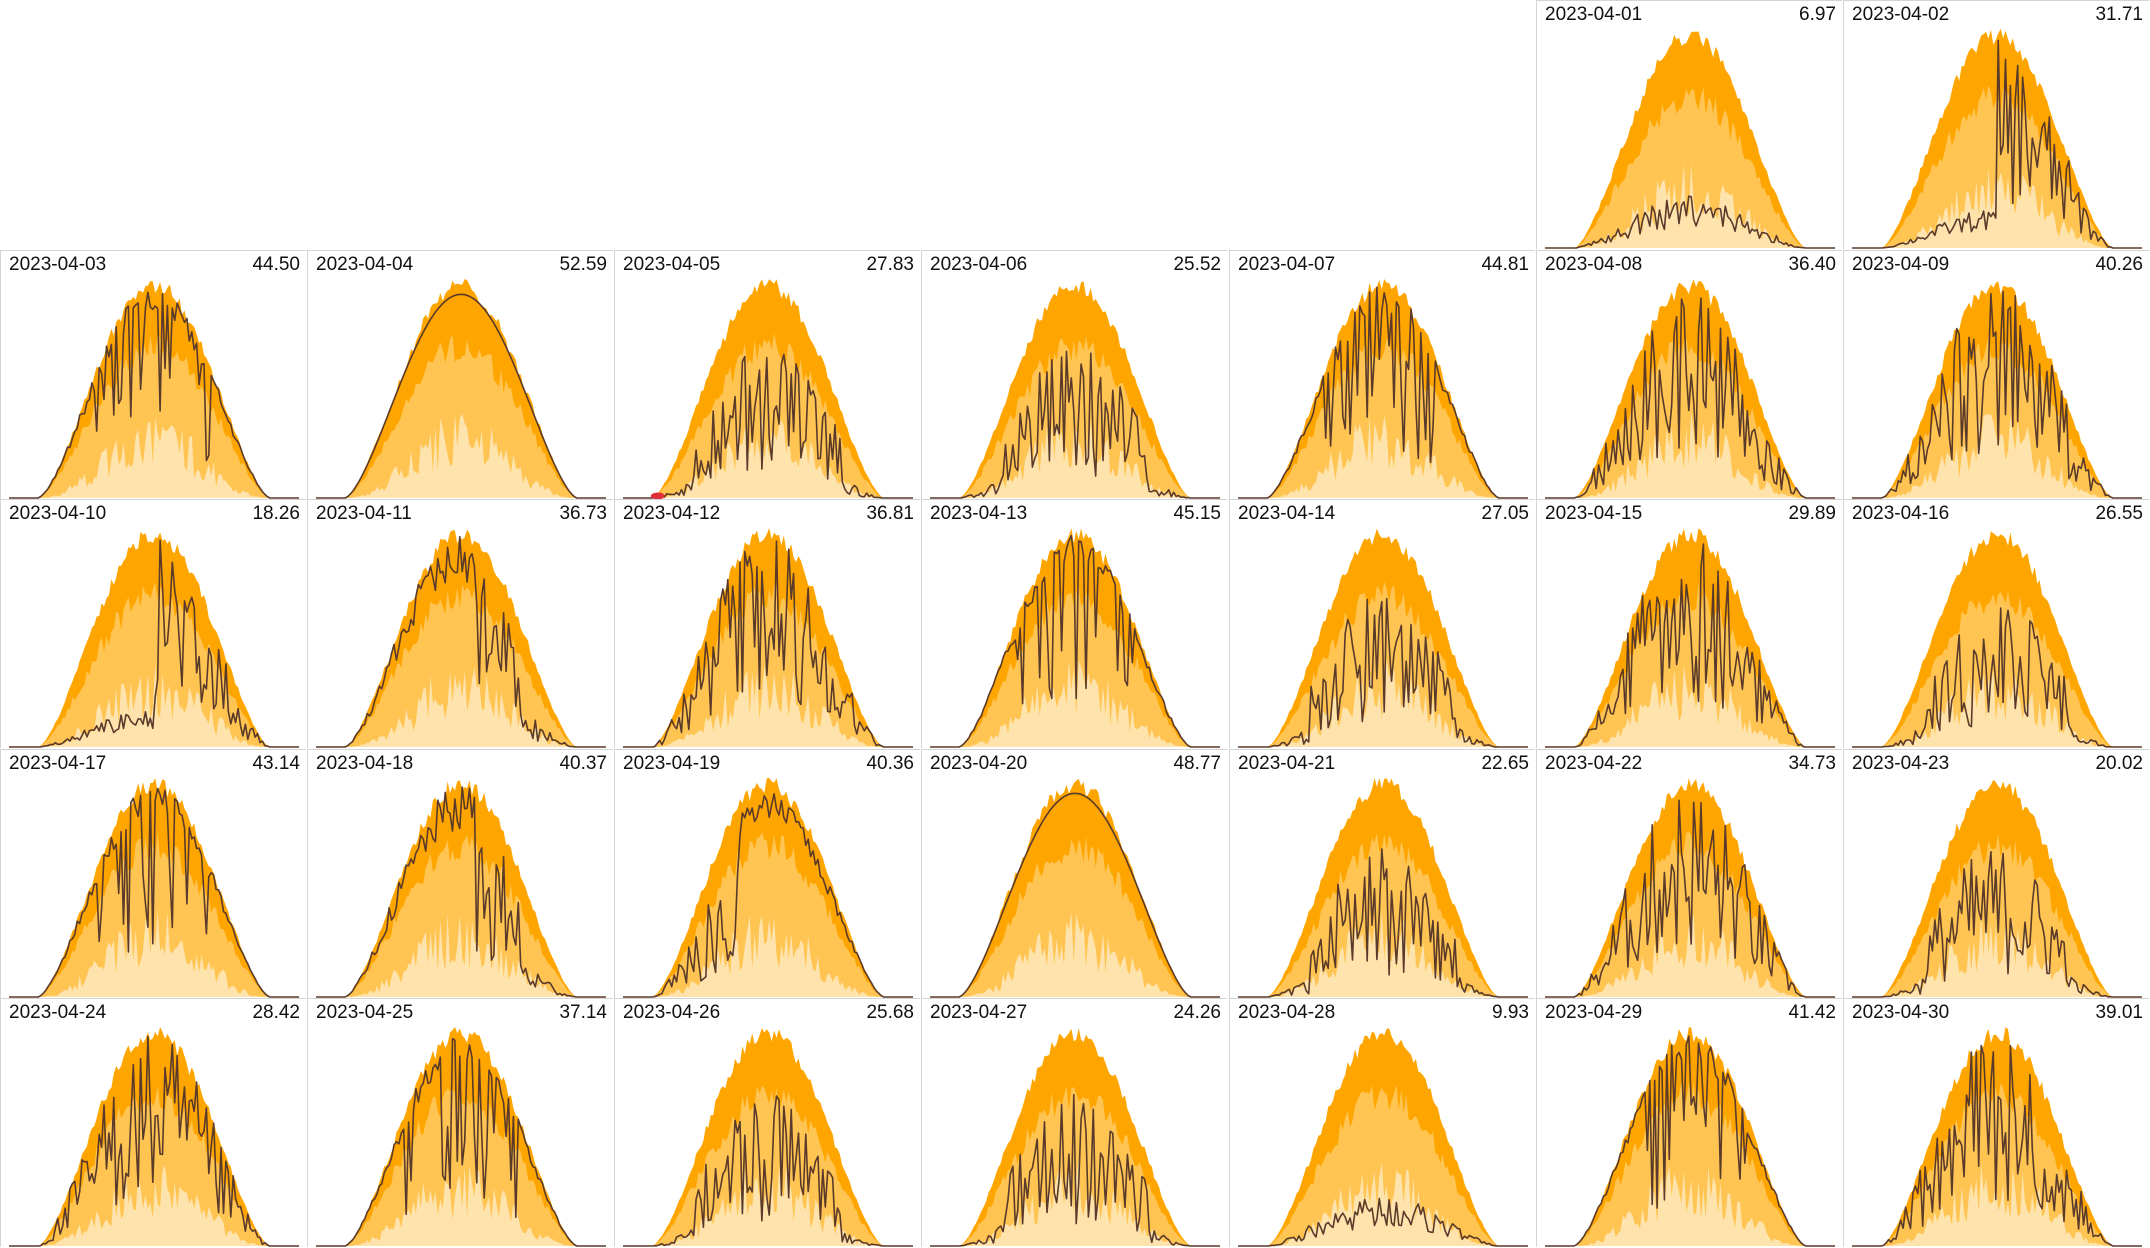 The image size is (2150, 1248). I want to click on day-panel-2023-04-29: 2023-04-29 41.42, so click(1689, 1122).